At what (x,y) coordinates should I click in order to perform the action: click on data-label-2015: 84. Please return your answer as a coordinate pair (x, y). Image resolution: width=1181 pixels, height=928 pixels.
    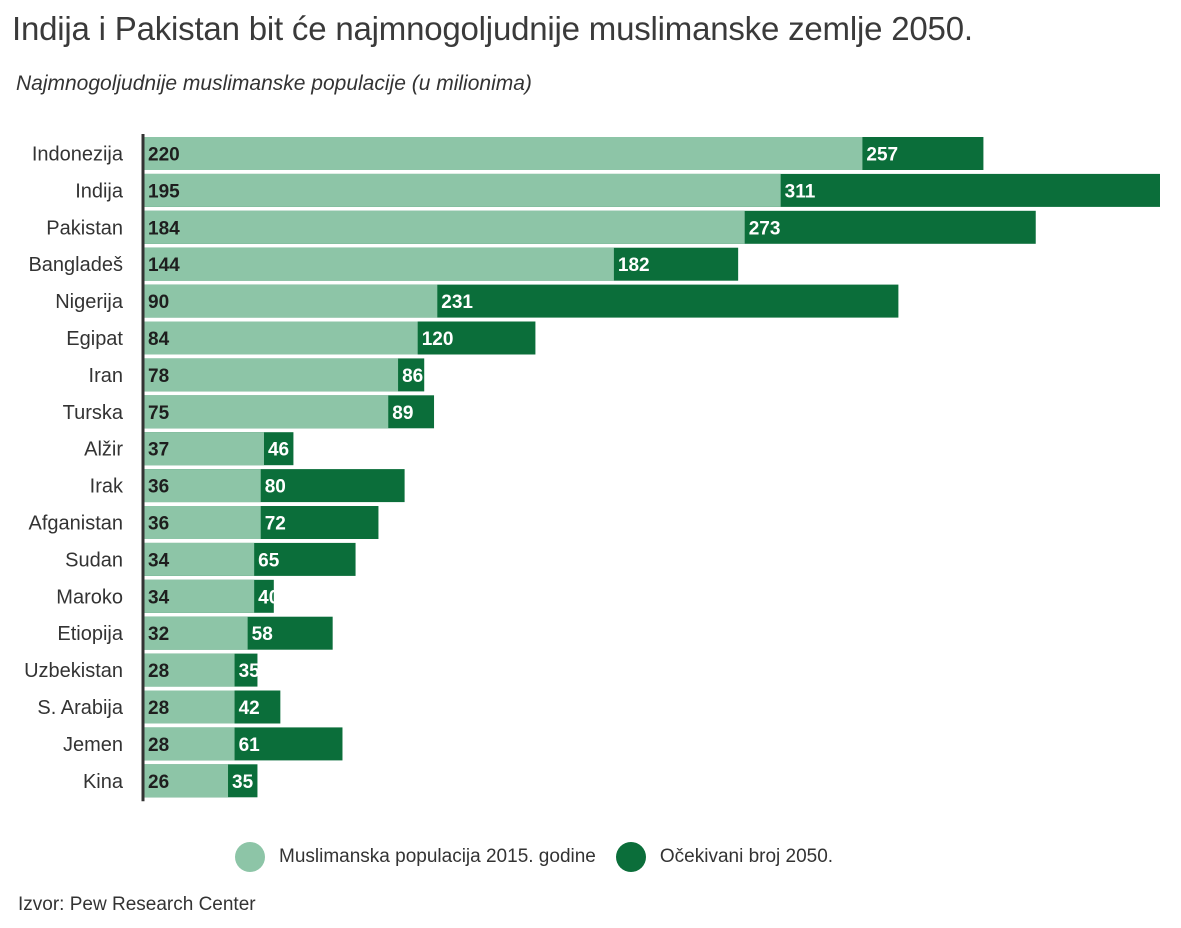
    Looking at the image, I should click on (159, 339).